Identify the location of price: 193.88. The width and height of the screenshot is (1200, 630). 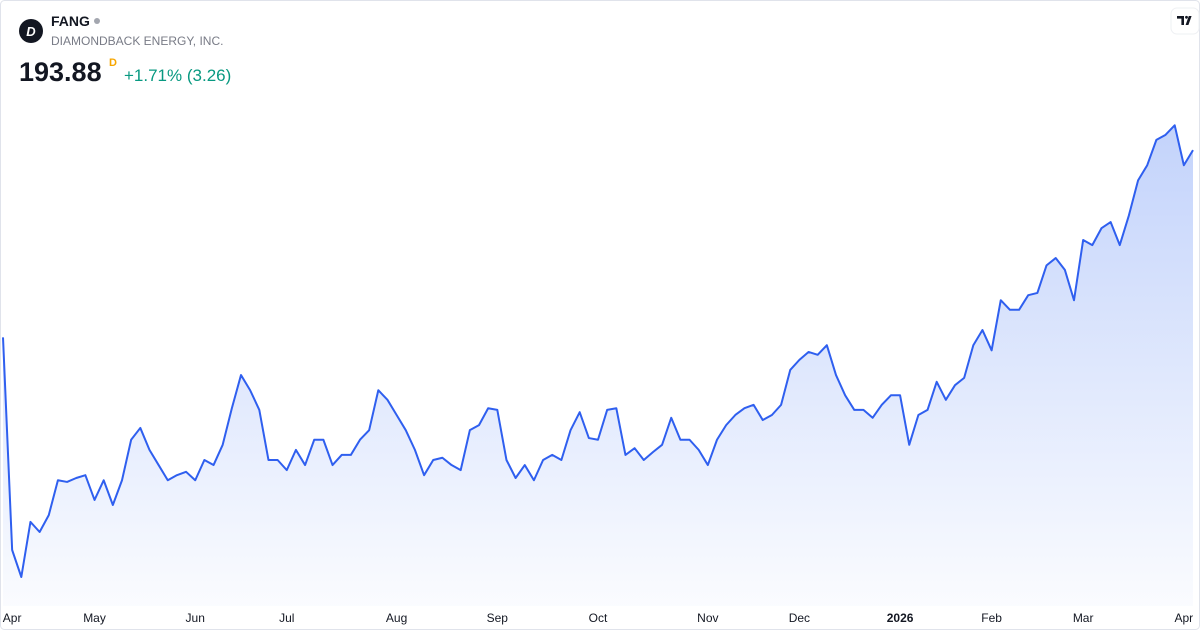
(60, 72).